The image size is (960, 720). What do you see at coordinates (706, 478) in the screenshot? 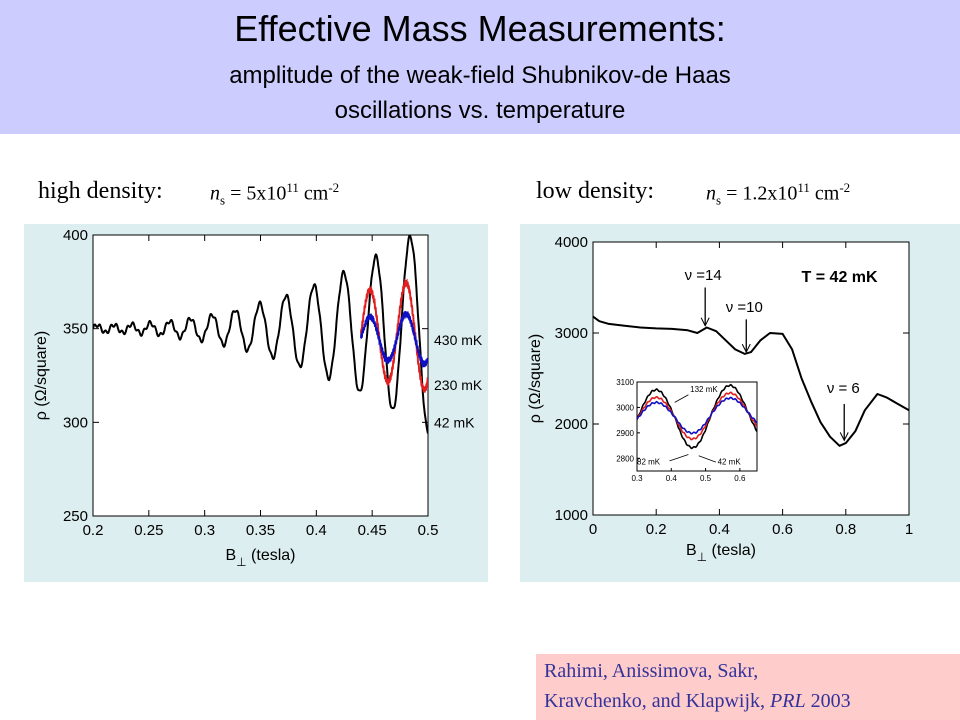
I see `inset-x-tick-label: 0.5` at bounding box center [706, 478].